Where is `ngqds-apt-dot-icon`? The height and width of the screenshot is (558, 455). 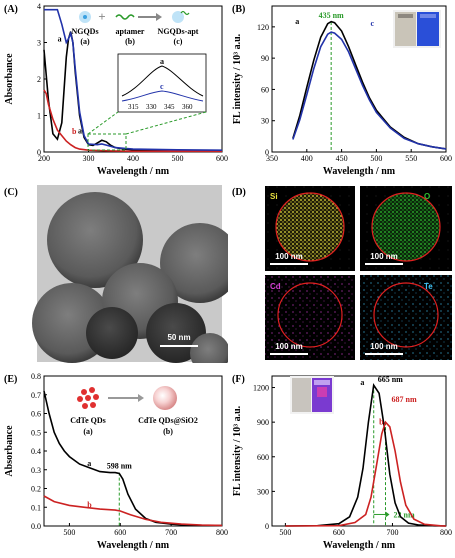
ngqds-apt-dot-icon is located at coordinates (178, 17).